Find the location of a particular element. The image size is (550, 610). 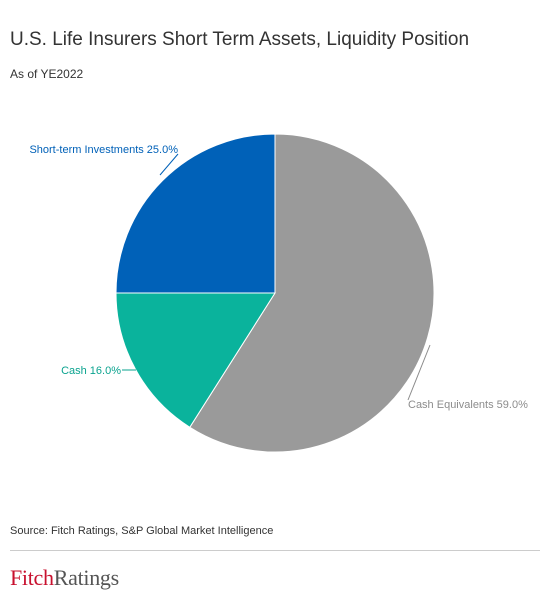

footer-divider is located at coordinates (275, 550).